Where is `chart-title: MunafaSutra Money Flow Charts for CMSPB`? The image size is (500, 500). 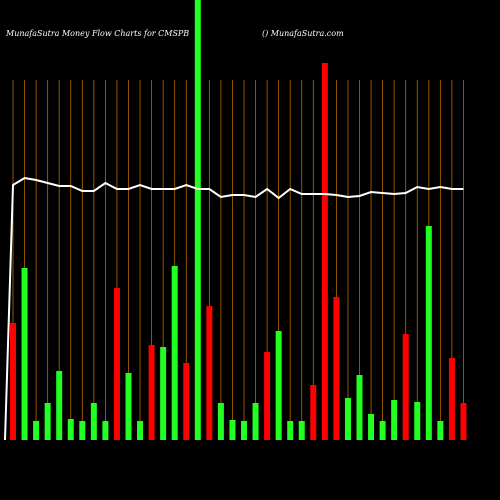
chart-title: MunafaSutra Money Flow Charts for CMSPB is located at coordinates (97, 33).